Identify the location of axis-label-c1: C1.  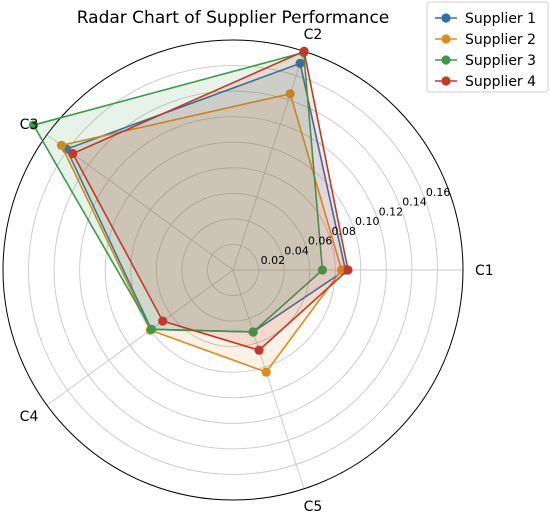
(484, 271).